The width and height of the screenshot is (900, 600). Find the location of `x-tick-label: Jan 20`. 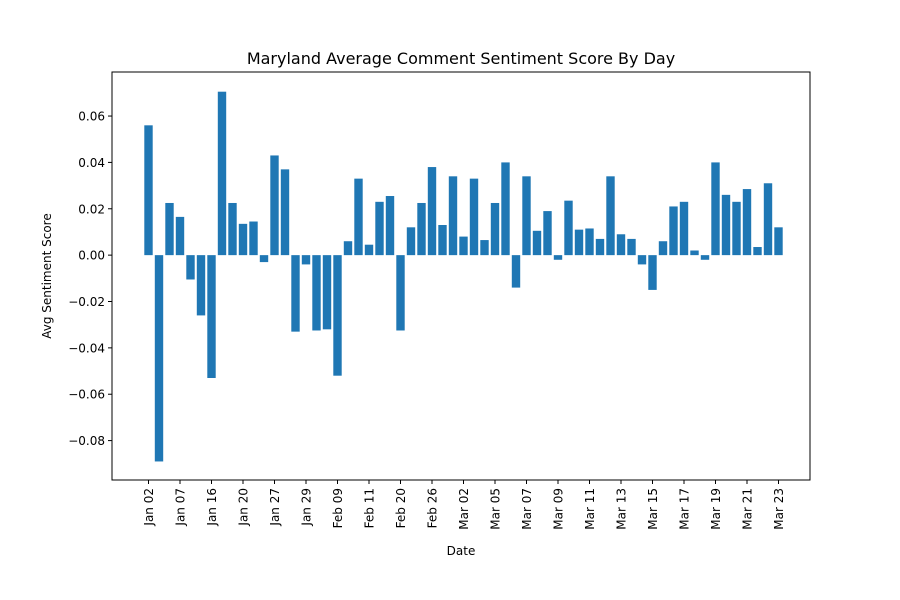

x-tick-label: Jan 20 is located at coordinates (244, 507).